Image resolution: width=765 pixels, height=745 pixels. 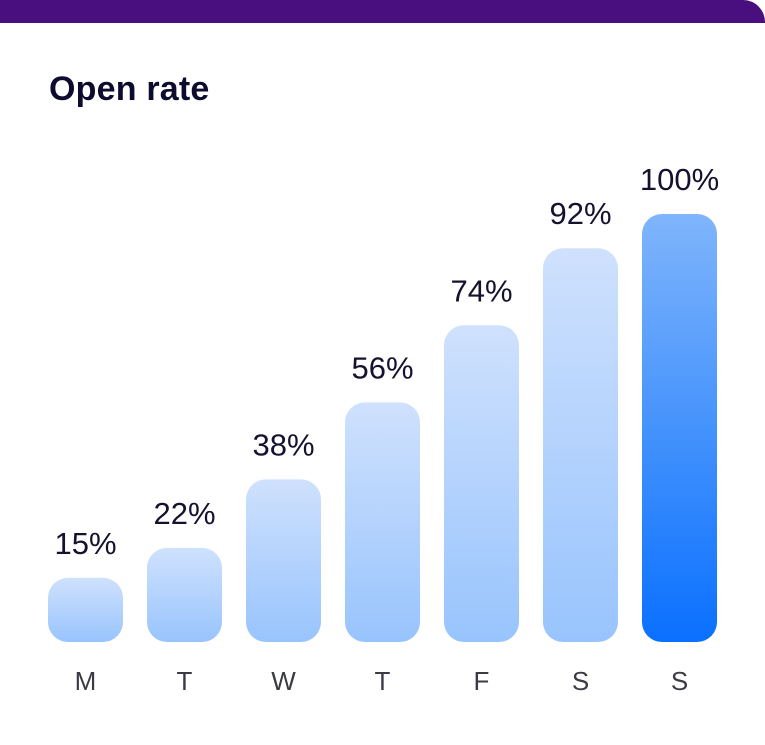 What do you see at coordinates (86, 681) in the screenshot?
I see `category-label-0: M` at bounding box center [86, 681].